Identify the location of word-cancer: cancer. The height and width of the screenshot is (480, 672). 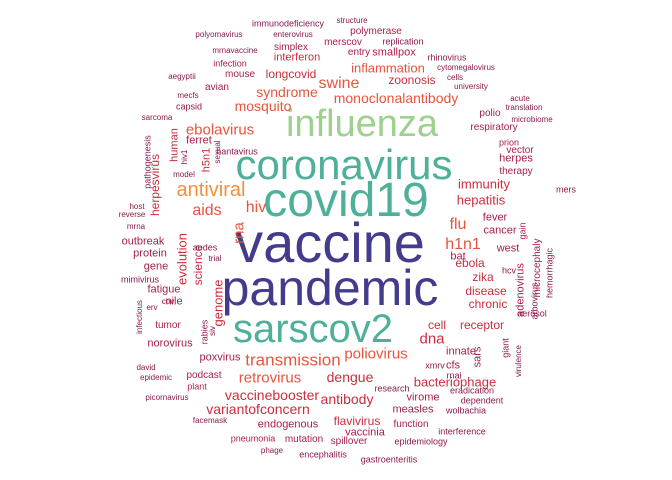
(500, 230).